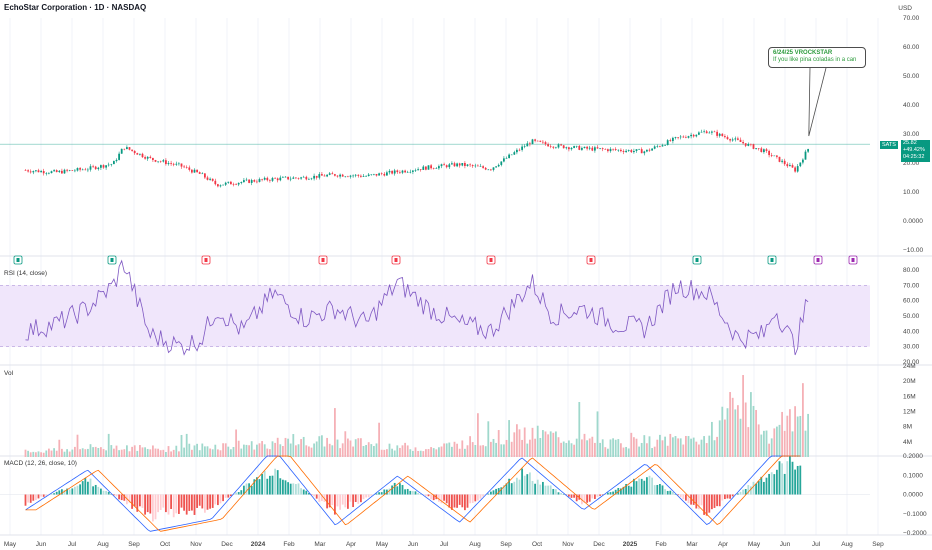 The height and width of the screenshot is (550, 932). I want to click on volume-axis-label: 12M, so click(909, 412).